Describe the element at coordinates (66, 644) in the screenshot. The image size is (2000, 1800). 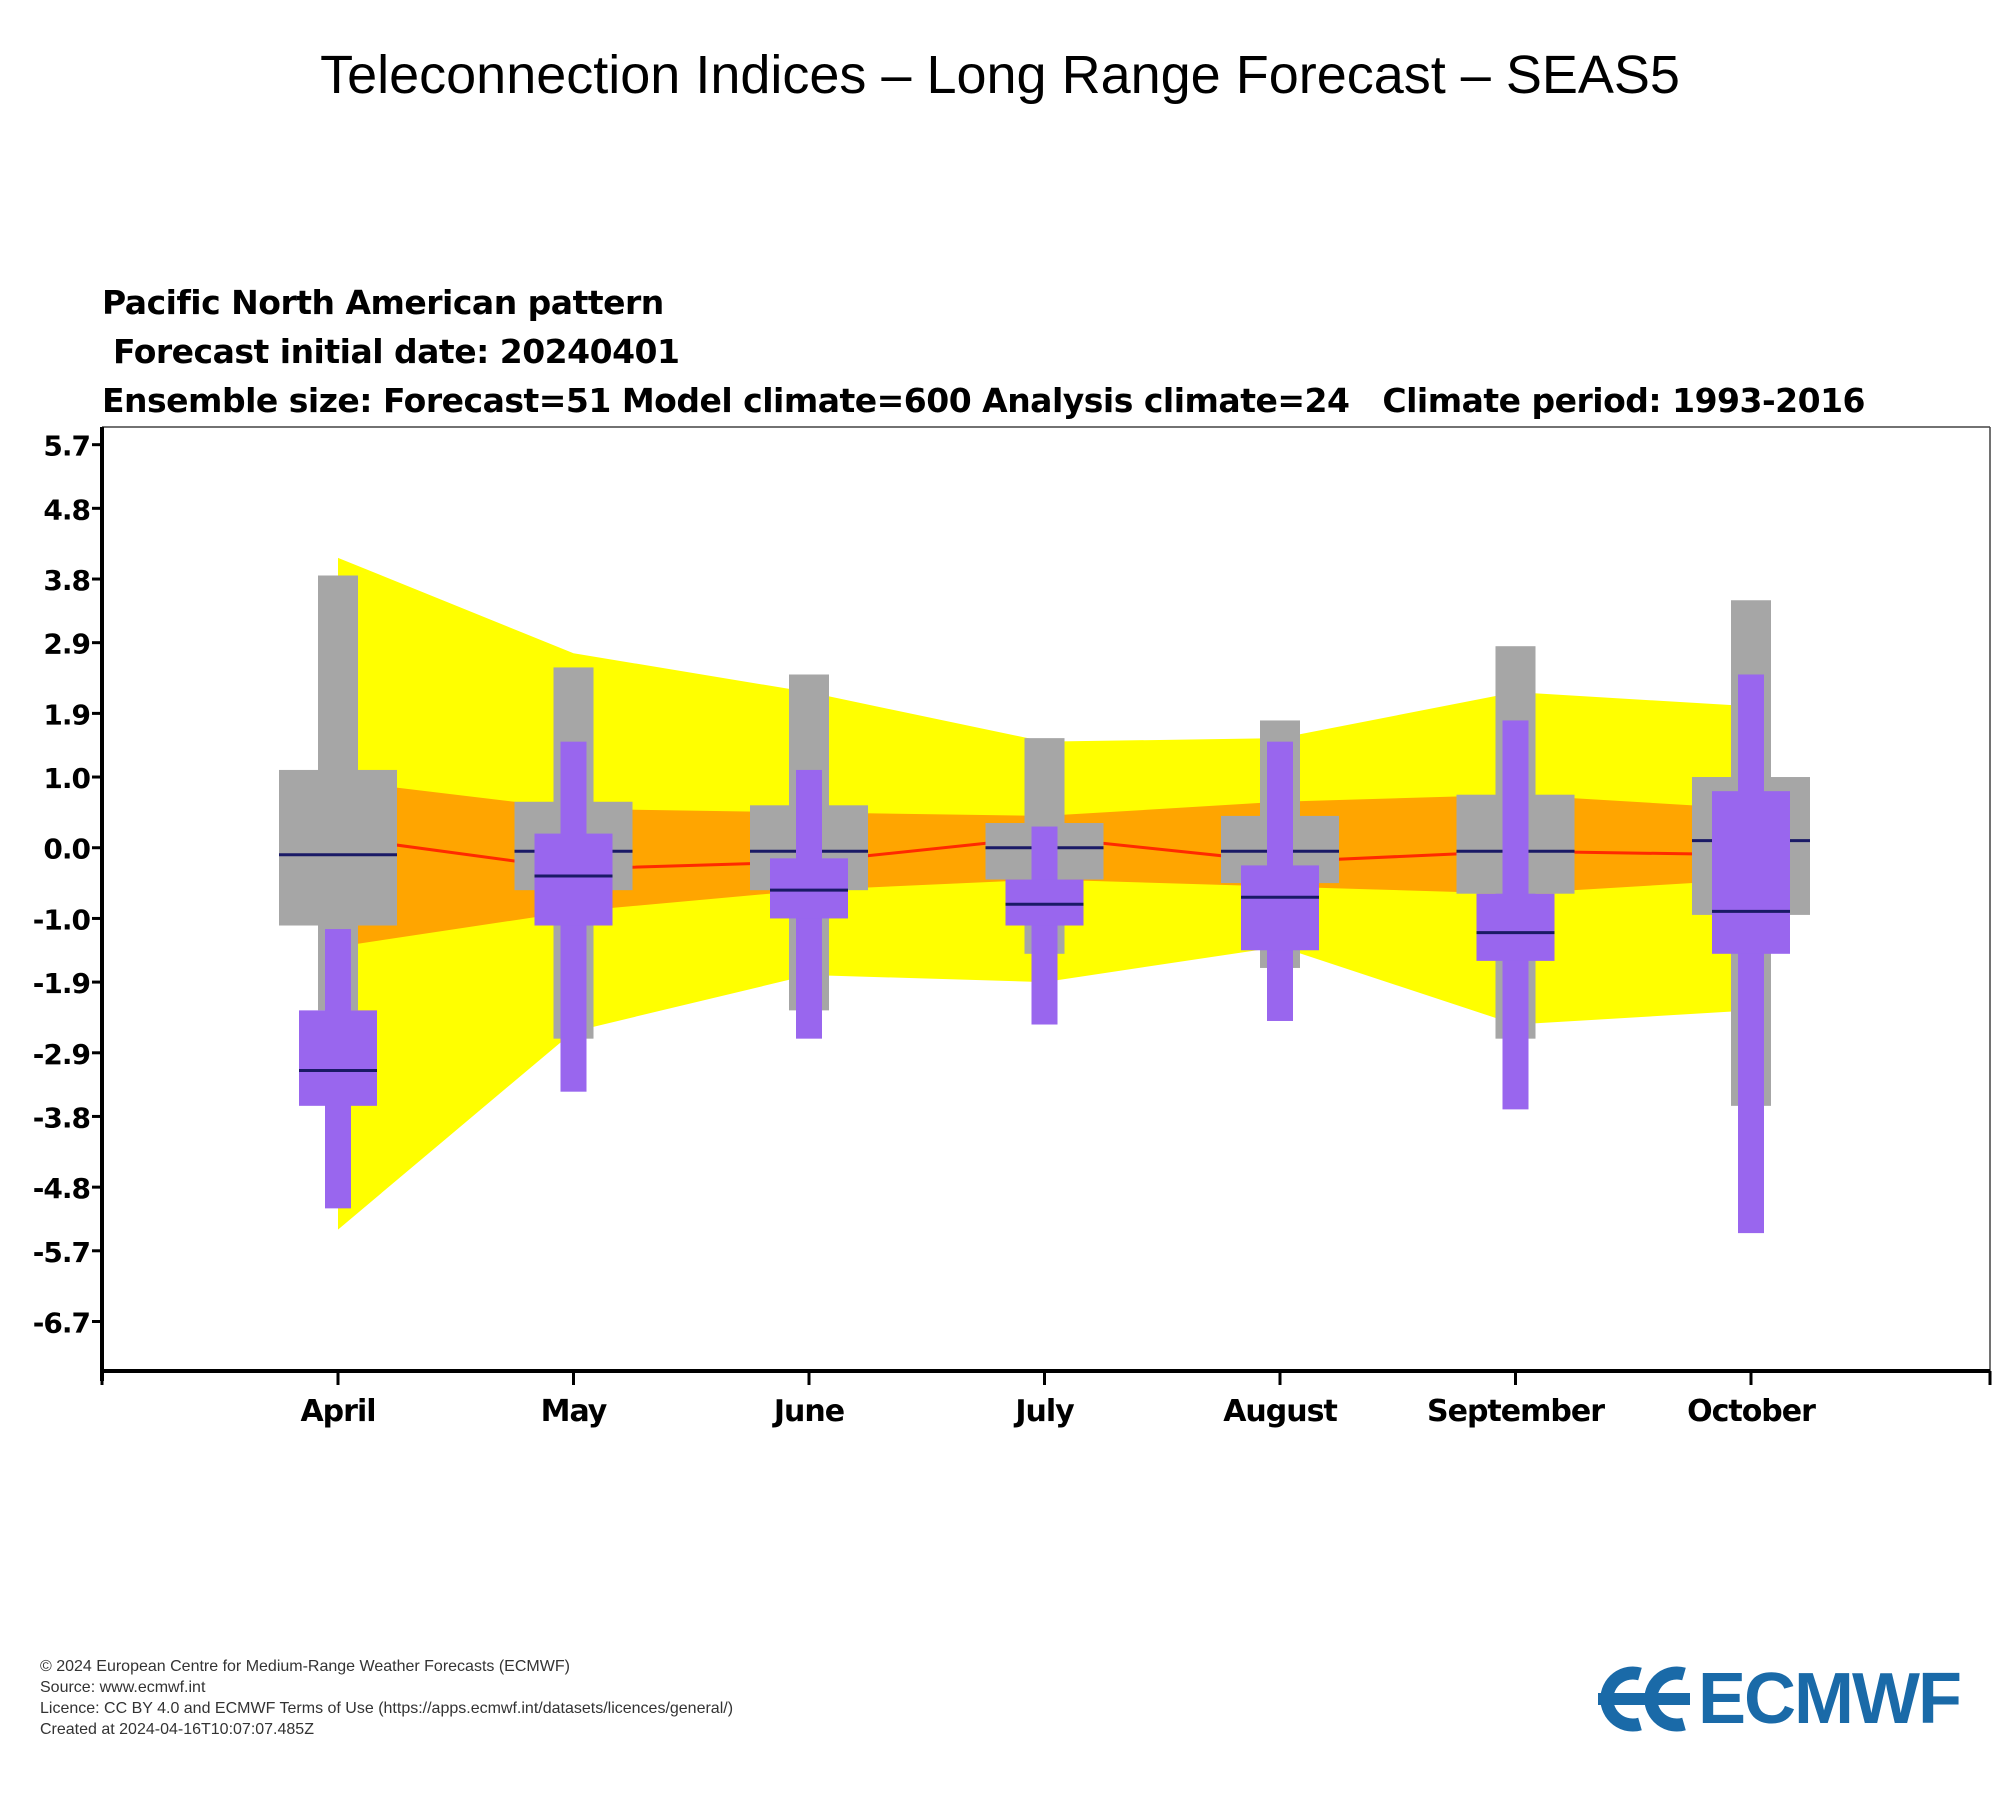
I see `y-tick-label: 2.9` at that location.